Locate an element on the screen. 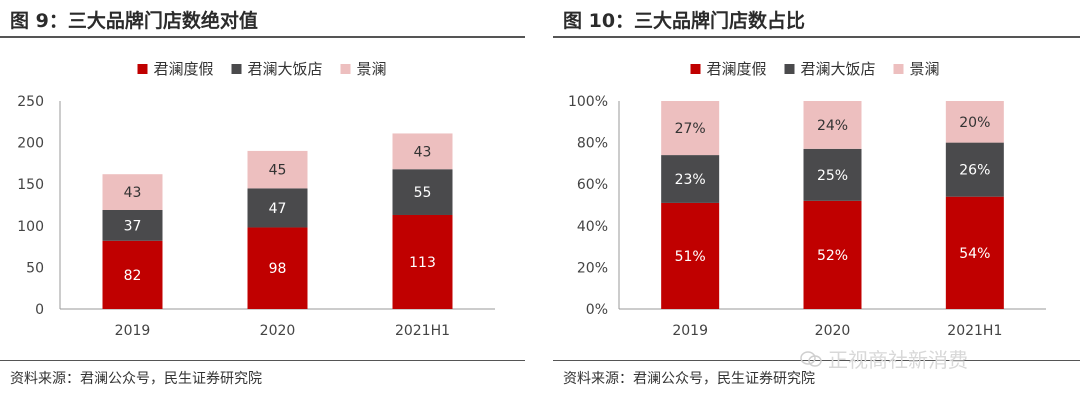 Image resolution: width=1080 pixels, height=408 pixels. data-label: 20% is located at coordinates (974, 123).